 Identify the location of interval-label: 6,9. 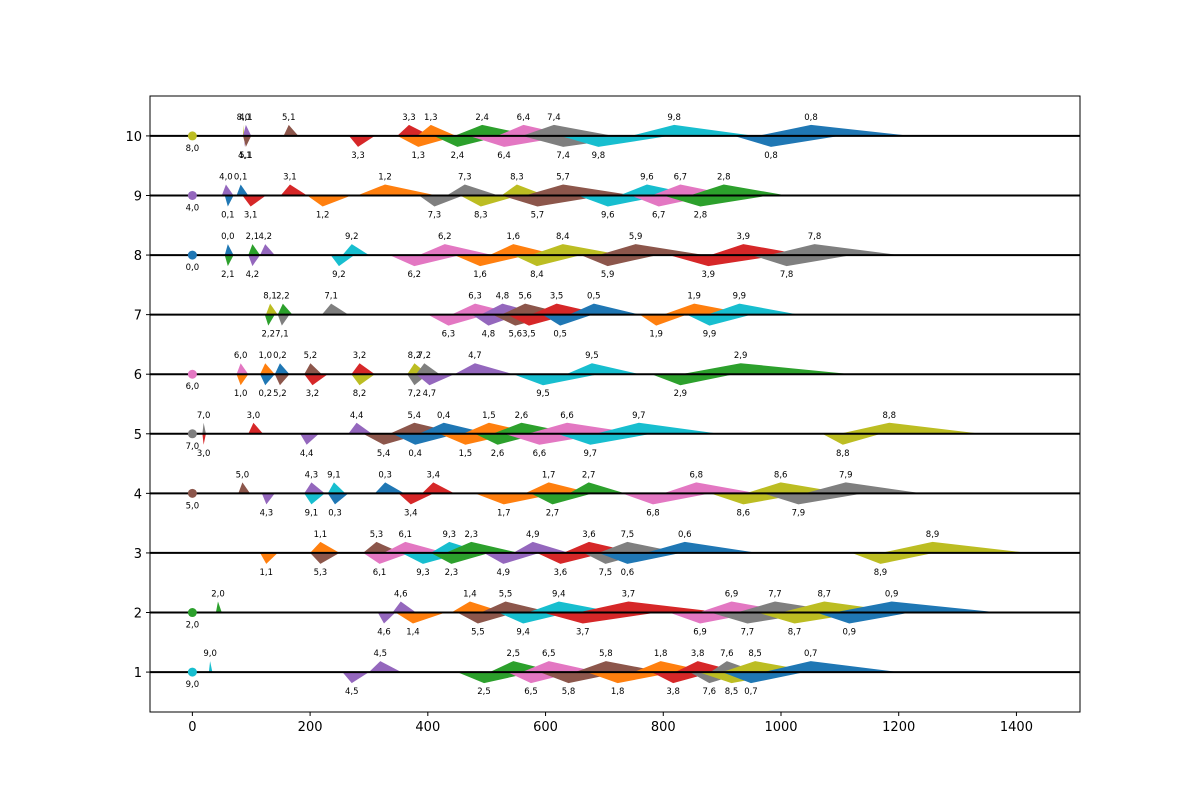
(700, 633).